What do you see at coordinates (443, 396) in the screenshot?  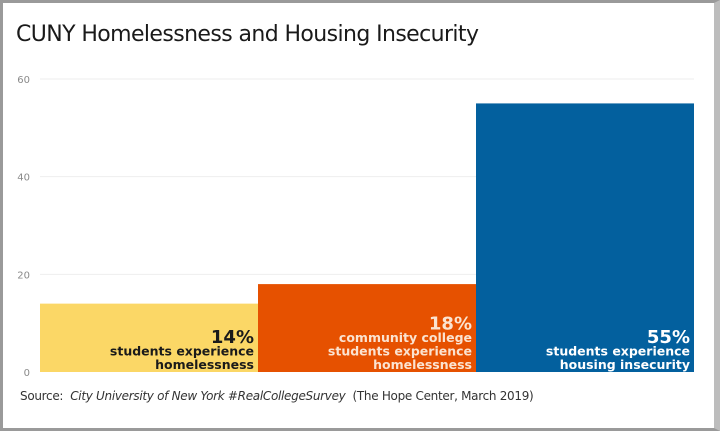 I see `source-publisher: (The Hope Center, March 2019)` at bounding box center [443, 396].